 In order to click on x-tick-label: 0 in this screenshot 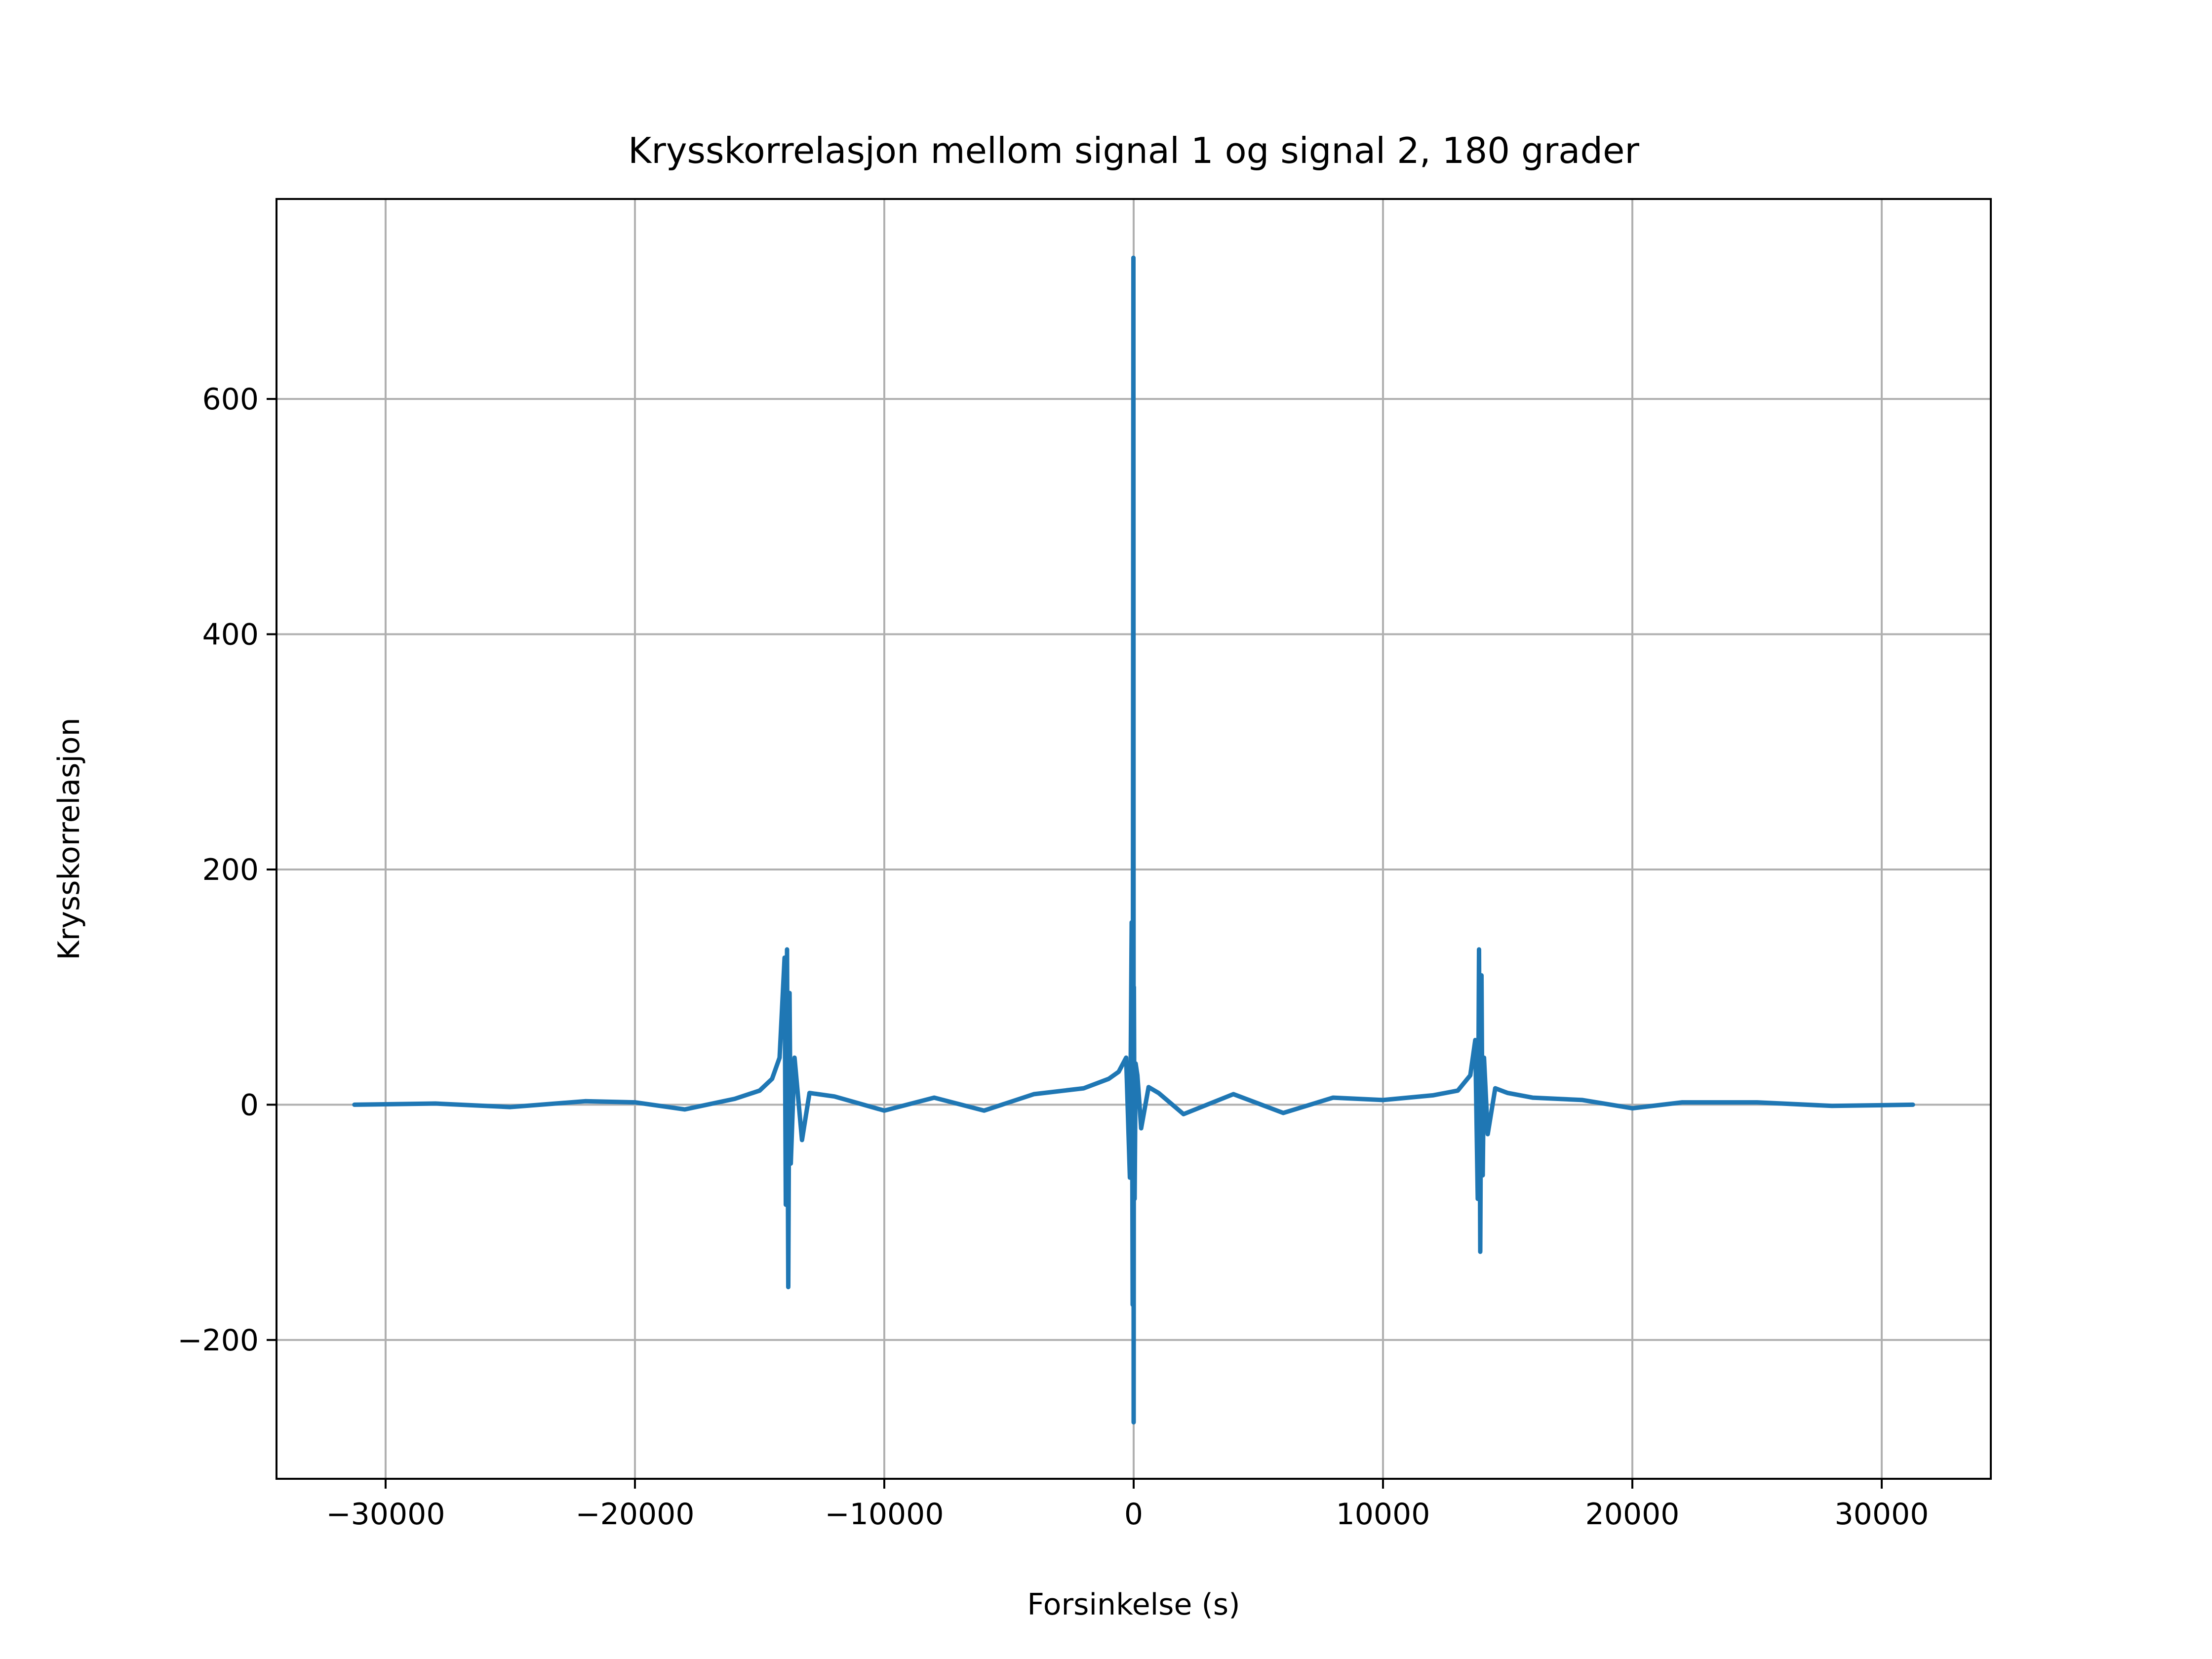, I will do `click(1133, 1515)`.